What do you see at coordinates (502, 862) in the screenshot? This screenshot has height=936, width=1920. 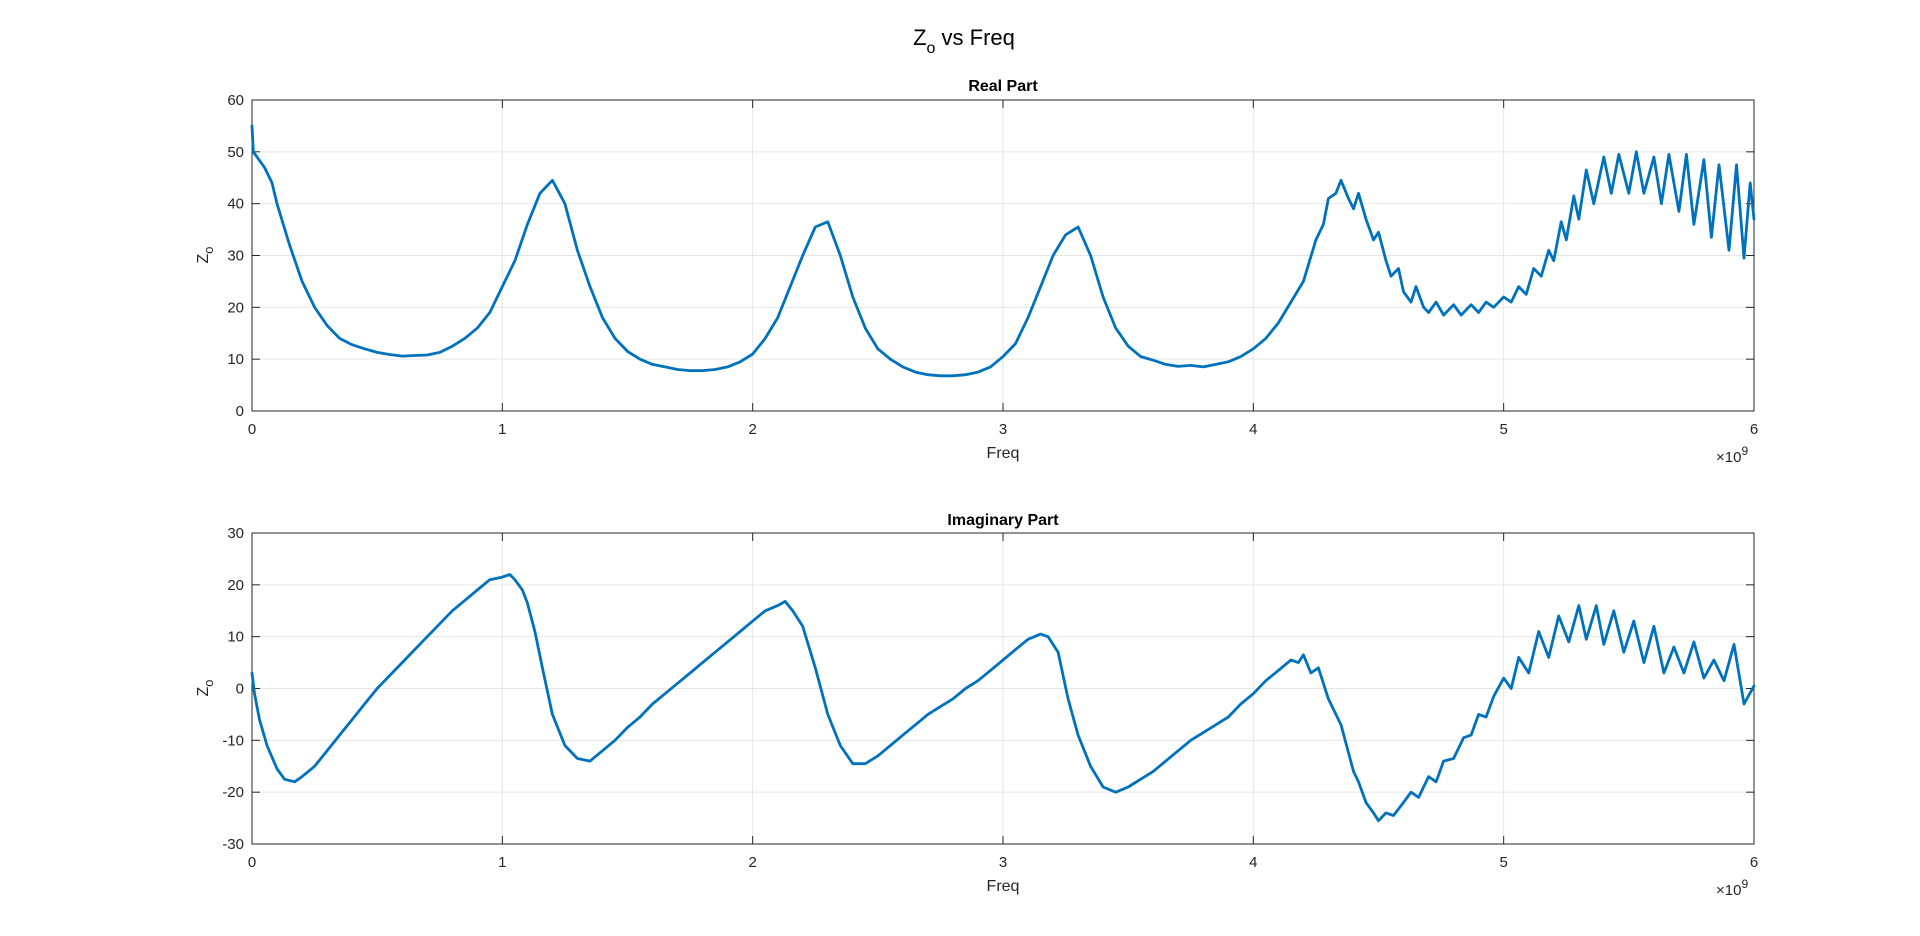 I see `imaginary-part-x-tick-label: 1` at bounding box center [502, 862].